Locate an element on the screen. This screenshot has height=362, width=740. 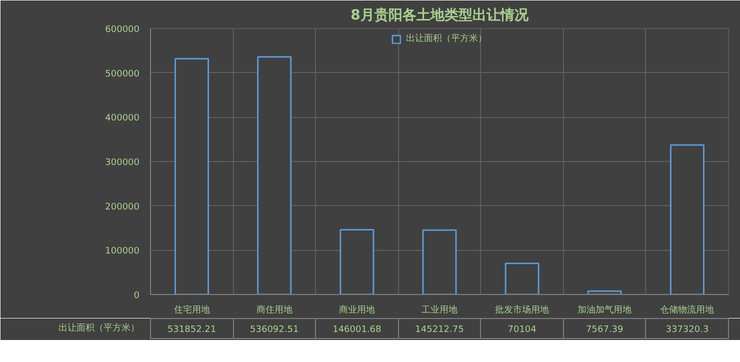
legend-label: 出让面积（平方米） is located at coordinates (446, 38).